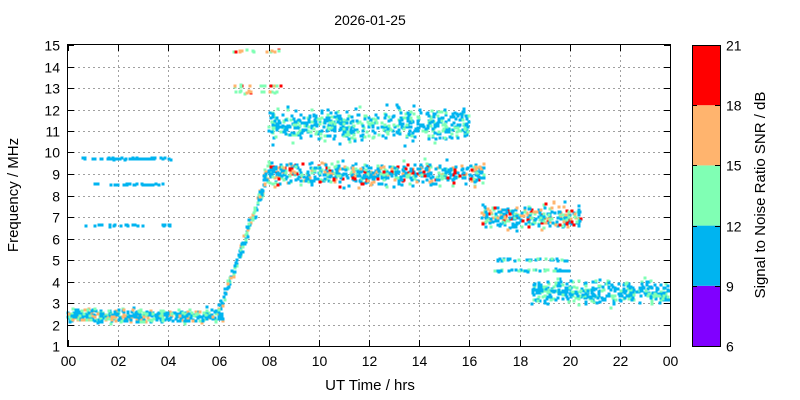 The width and height of the screenshot is (800, 400). I want to click on x-tick-label: 20, so click(571, 361).